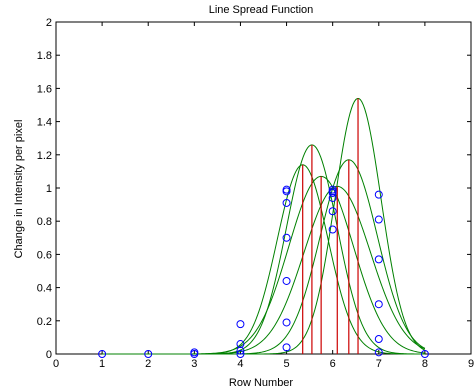 Image resolution: width=476 pixels, height=391 pixels. I want to click on x-tick-label: 7, so click(379, 364).